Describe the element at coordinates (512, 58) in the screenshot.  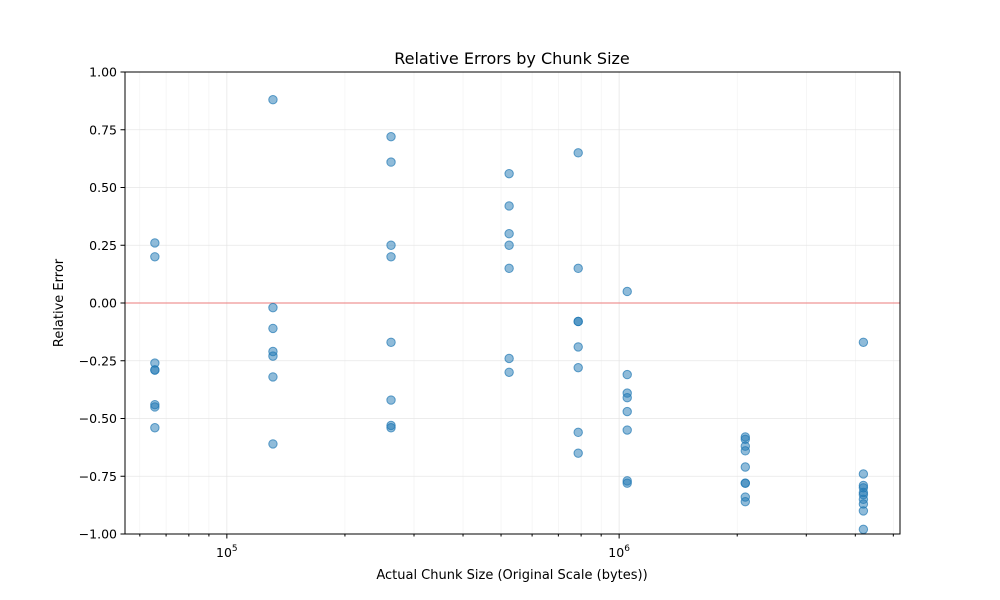
I see `chart-title: Relative Errors by Chunk Size` at that location.